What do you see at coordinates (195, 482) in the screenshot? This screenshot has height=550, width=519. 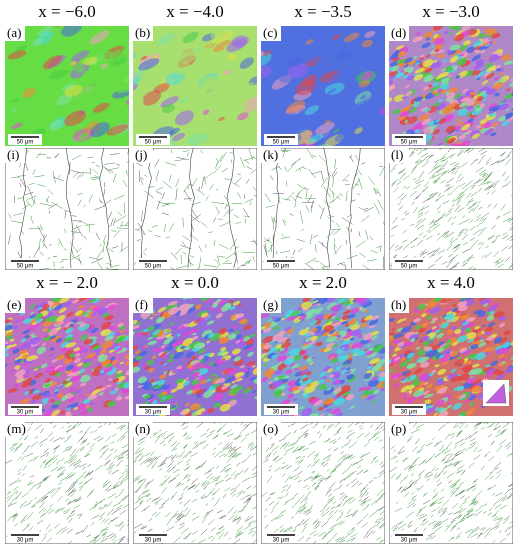 I see `panel: (n)30 μm` at bounding box center [195, 482].